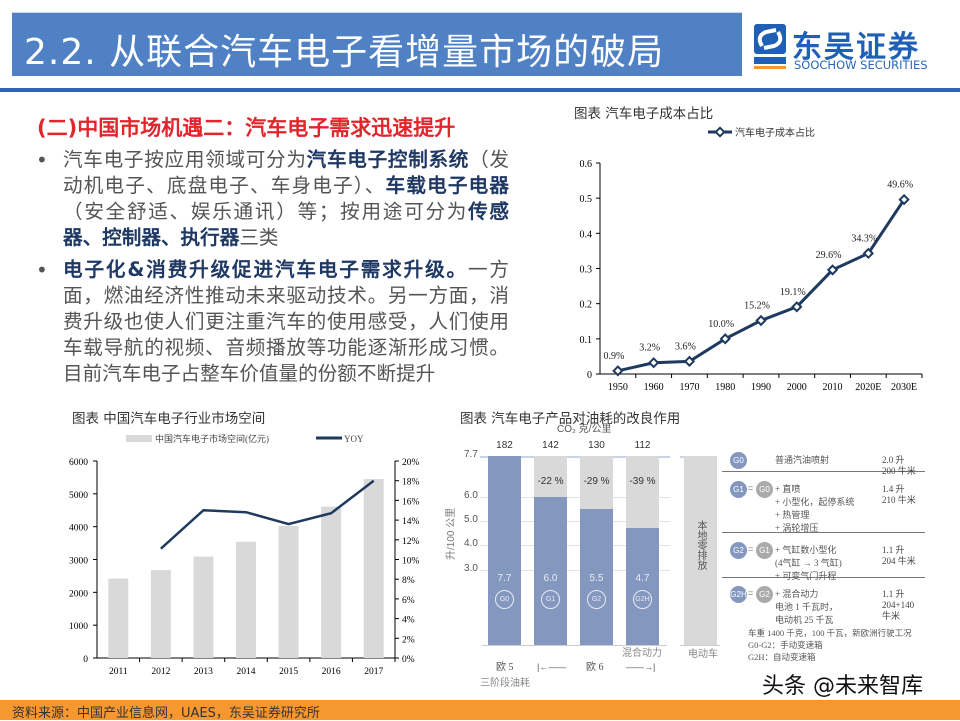  Describe the element at coordinates (797, 594) in the screenshot. I see `description-item: + 混合动力` at that location.